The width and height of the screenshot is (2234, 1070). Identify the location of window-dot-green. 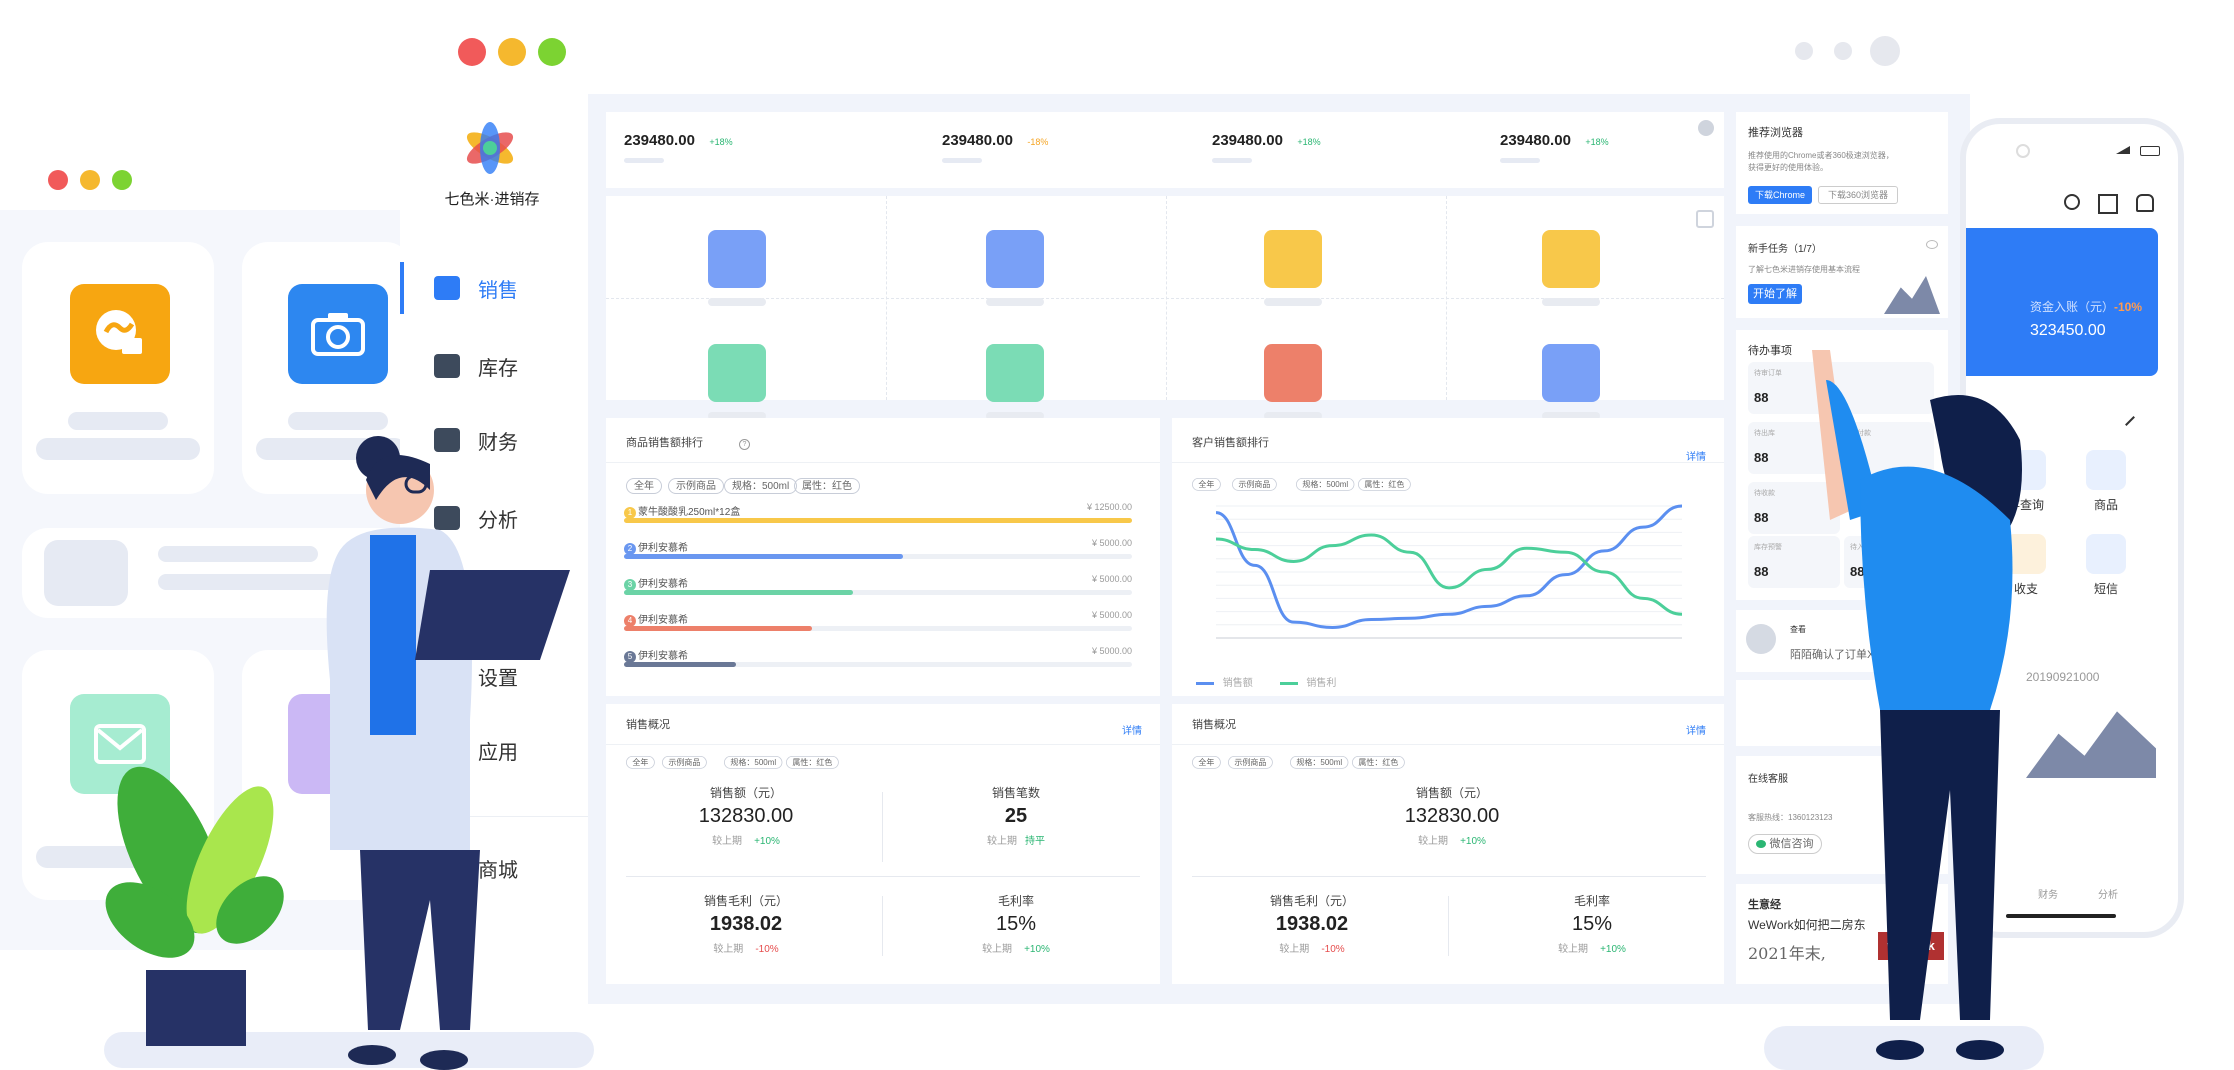
(122, 180).